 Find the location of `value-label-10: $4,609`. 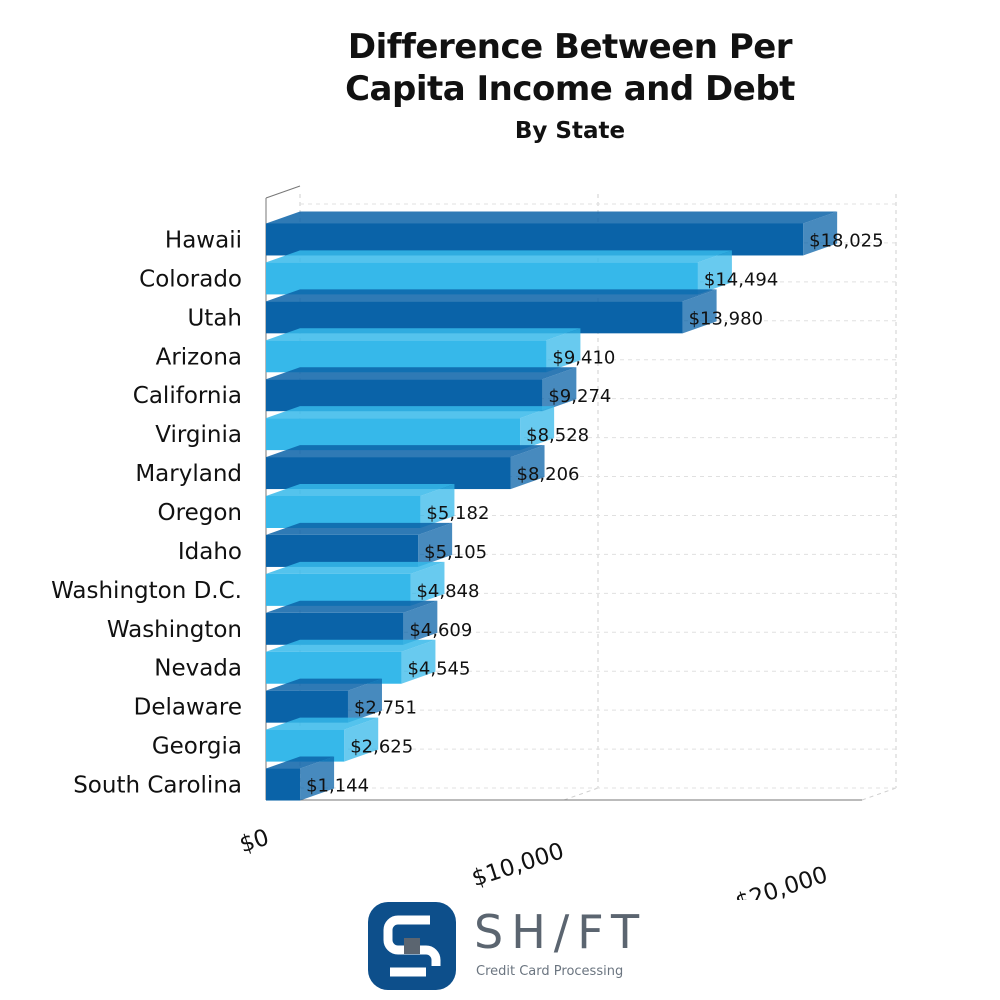

value-label-10: $4,609 is located at coordinates (440, 630).